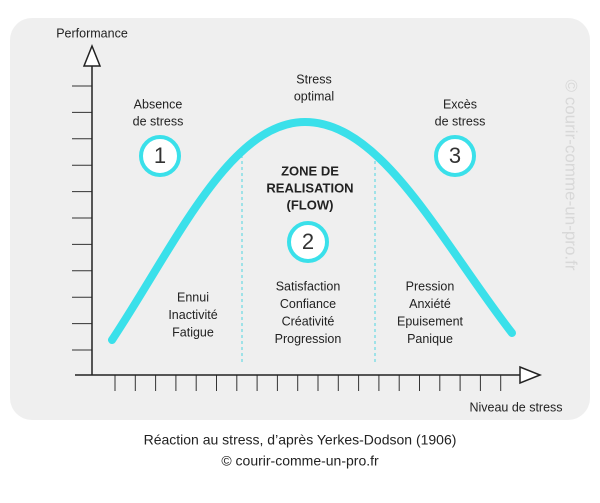  What do you see at coordinates (193, 297) in the screenshot?
I see `zone-state: Ennui` at bounding box center [193, 297].